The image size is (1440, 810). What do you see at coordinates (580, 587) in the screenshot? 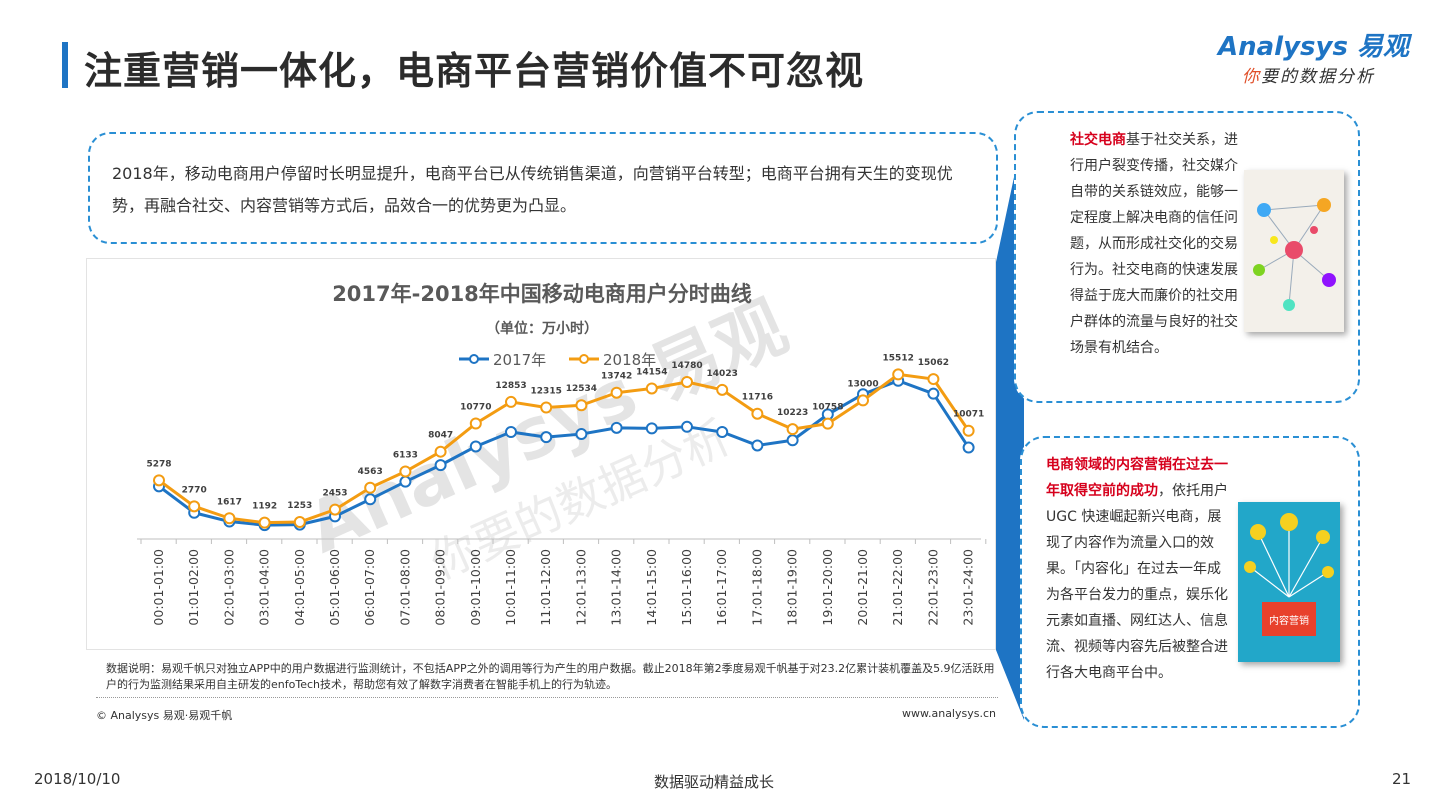
I see `x-tick-label: 12:01-13:00` at bounding box center [580, 587].